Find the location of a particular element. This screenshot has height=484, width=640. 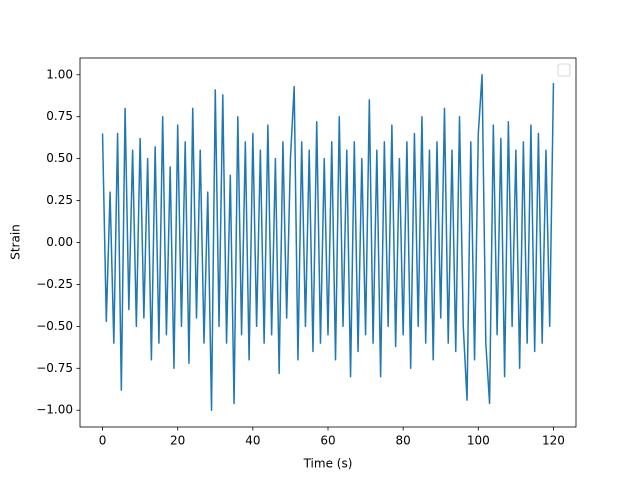

y-tick-label: −1.00 is located at coordinates (54, 410).